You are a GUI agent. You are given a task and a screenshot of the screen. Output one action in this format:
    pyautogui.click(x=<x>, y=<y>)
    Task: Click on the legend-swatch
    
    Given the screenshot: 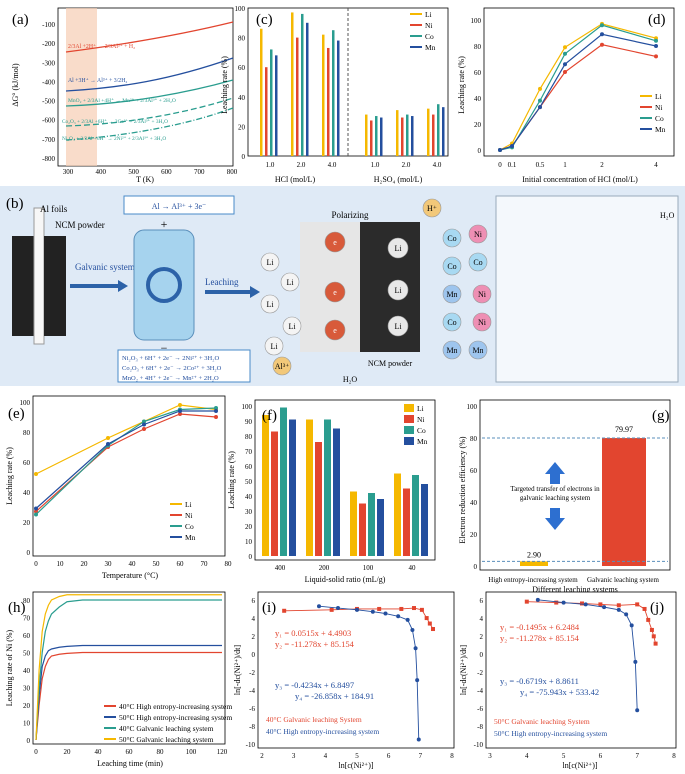 What is the action you would take?
    pyautogui.click(x=409, y=408)
    